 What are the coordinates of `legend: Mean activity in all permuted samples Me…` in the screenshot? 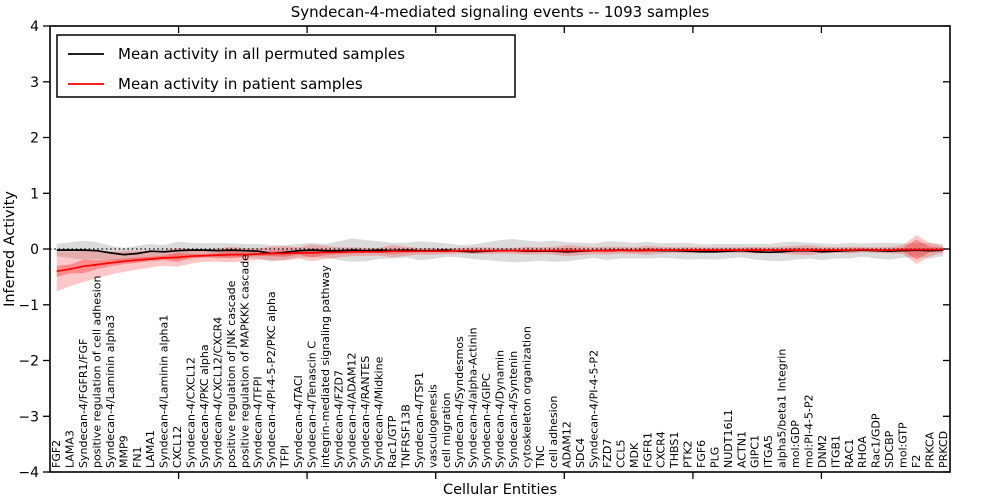 It's located at (286, 66).